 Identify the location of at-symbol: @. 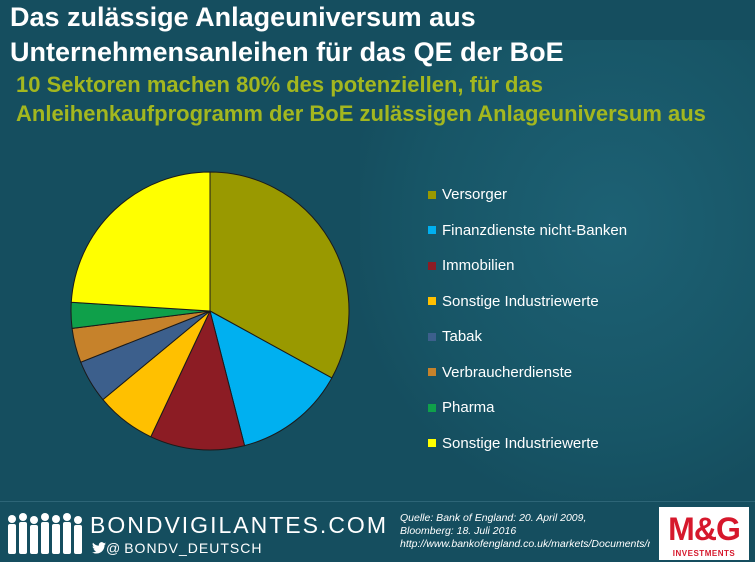
(113, 548).